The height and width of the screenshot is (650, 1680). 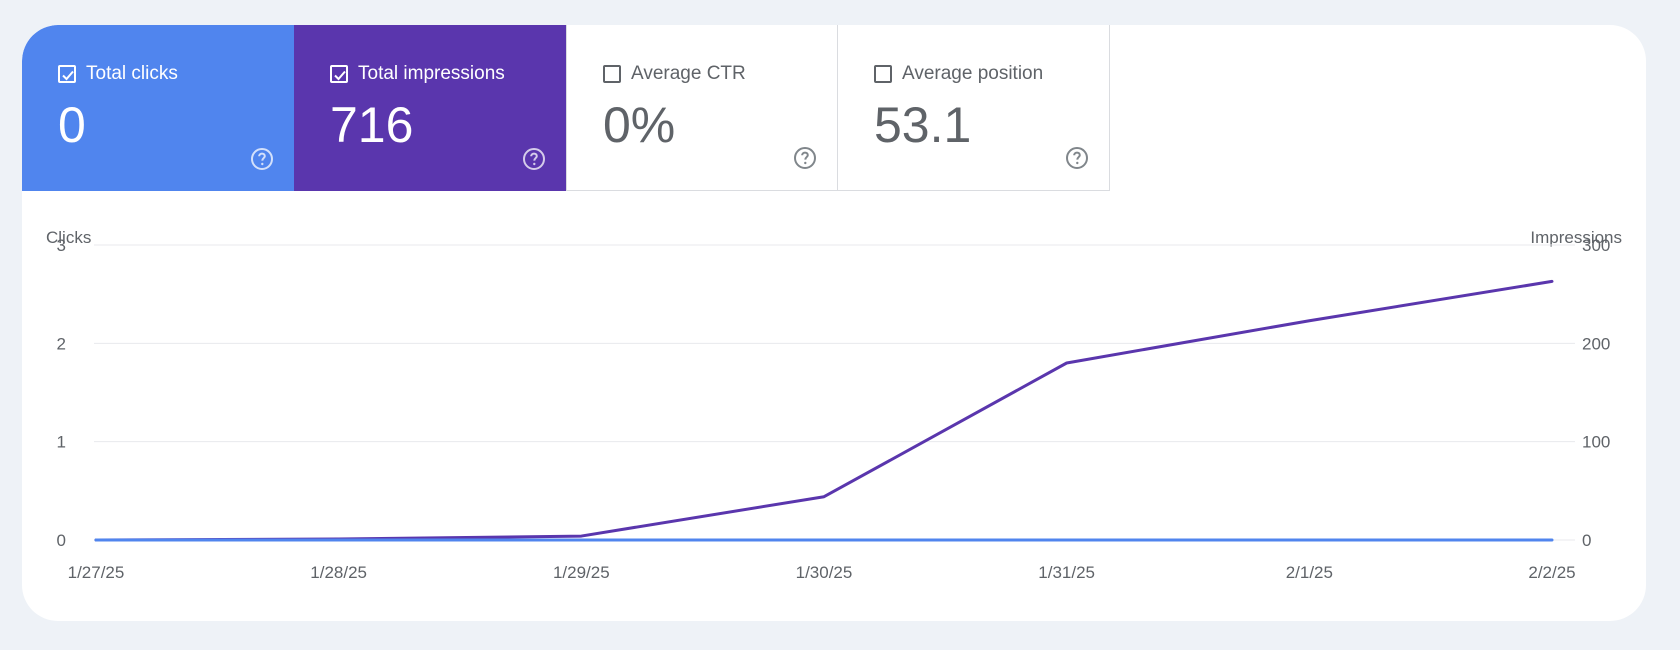 I want to click on metric-card-header: Total clicks, so click(x=118, y=74).